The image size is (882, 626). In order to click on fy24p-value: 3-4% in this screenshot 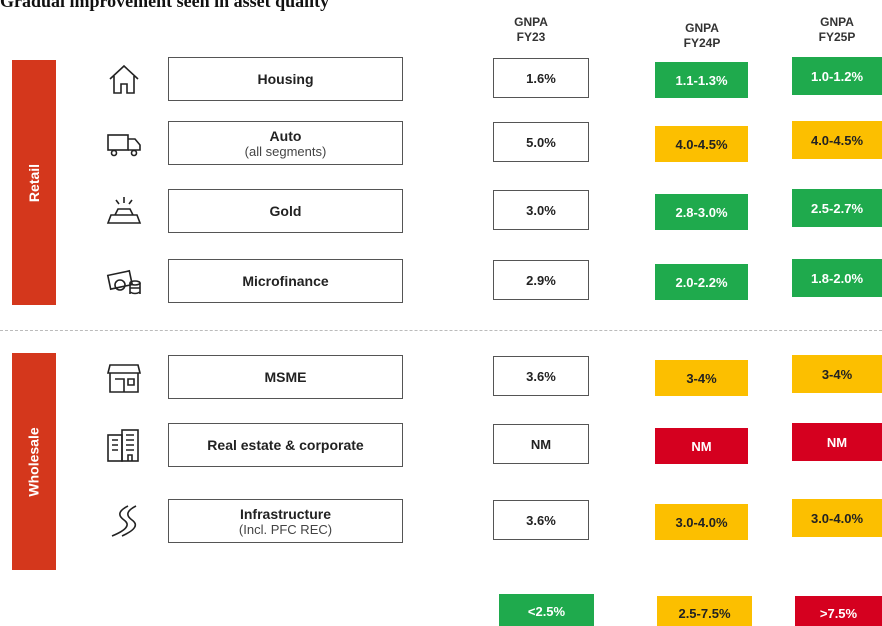, I will do `click(701, 378)`.